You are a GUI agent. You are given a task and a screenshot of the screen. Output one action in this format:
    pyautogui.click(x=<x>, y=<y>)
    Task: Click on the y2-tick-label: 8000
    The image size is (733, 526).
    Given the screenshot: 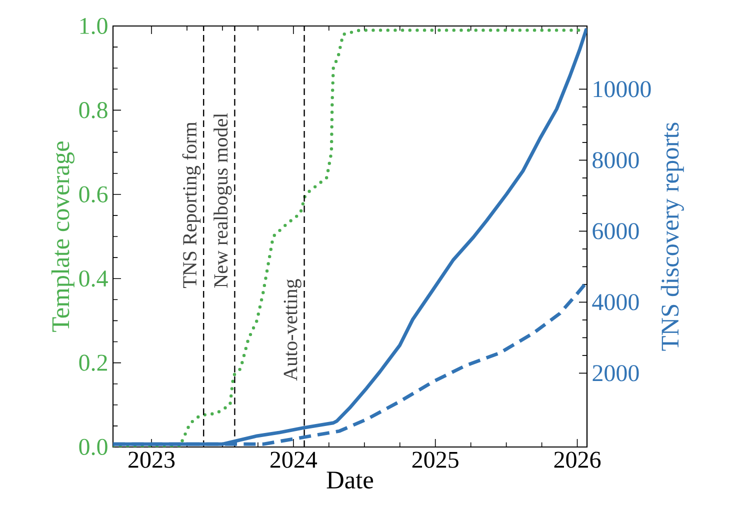 What is the action you would take?
    pyautogui.click(x=615, y=160)
    